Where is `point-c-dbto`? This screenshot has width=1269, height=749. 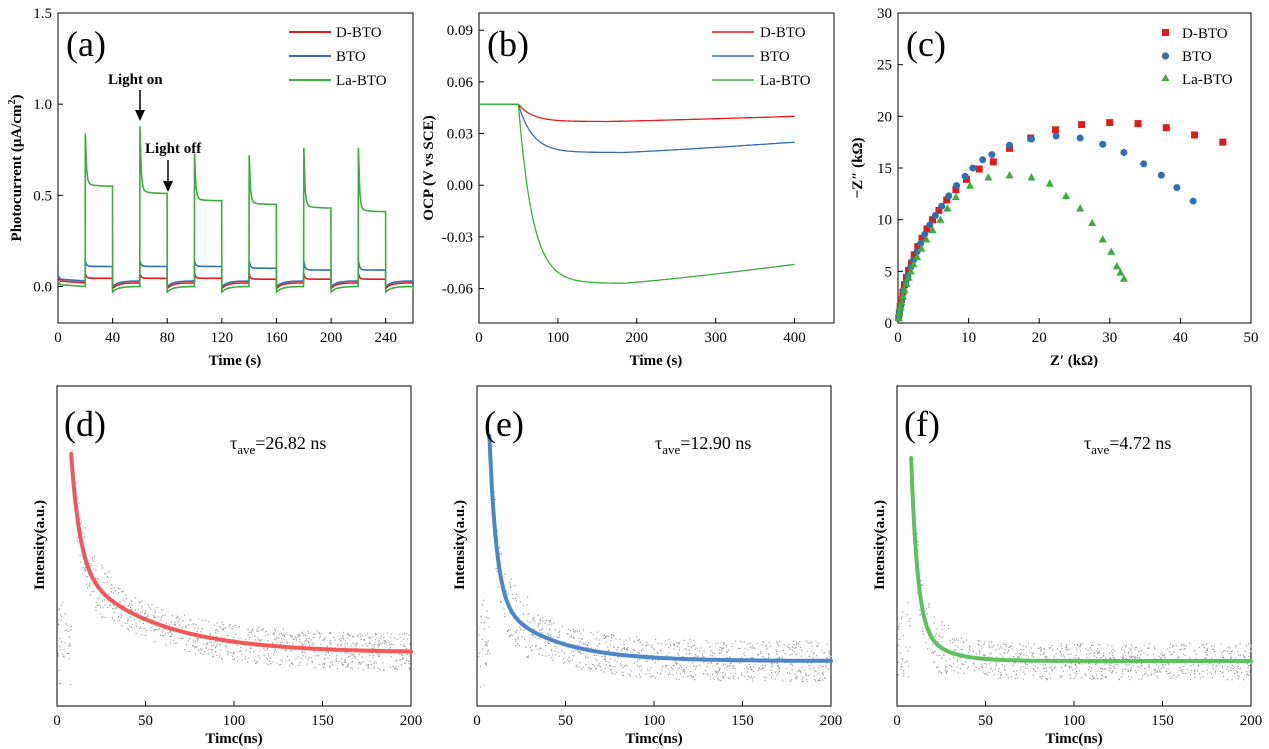
point-c-dbto is located at coordinates (911, 263).